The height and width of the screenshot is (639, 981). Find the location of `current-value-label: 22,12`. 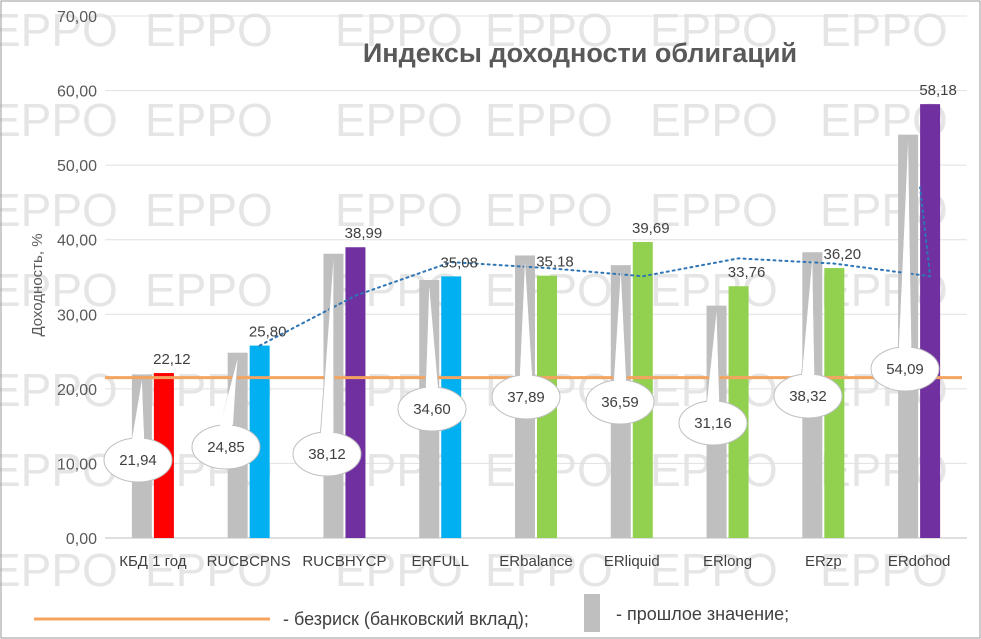

current-value-label: 22,12 is located at coordinates (172, 359).